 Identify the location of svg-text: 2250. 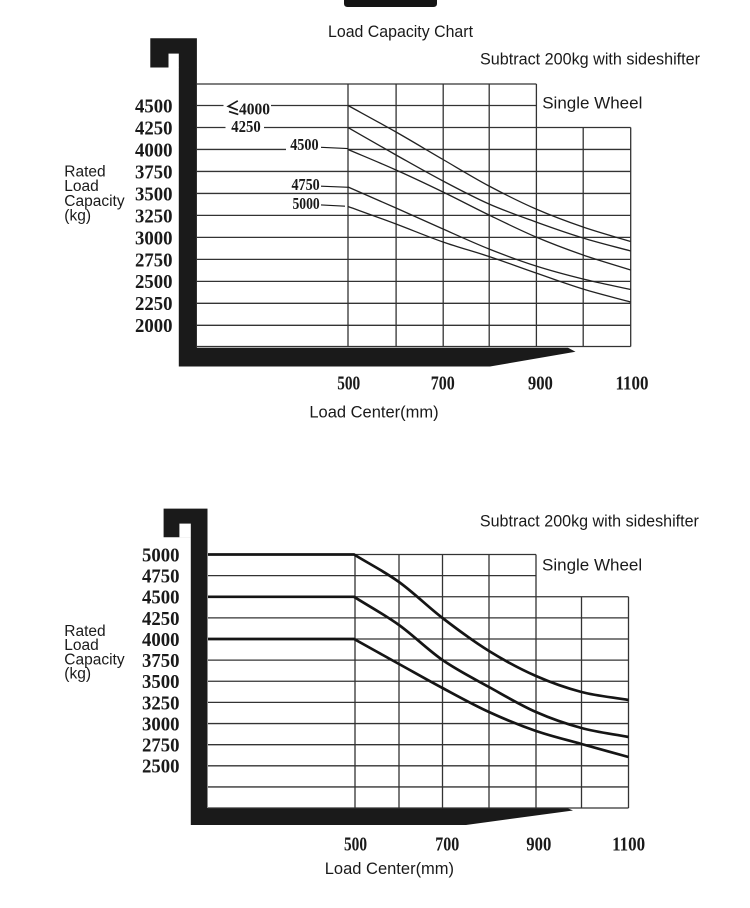
(154, 304).